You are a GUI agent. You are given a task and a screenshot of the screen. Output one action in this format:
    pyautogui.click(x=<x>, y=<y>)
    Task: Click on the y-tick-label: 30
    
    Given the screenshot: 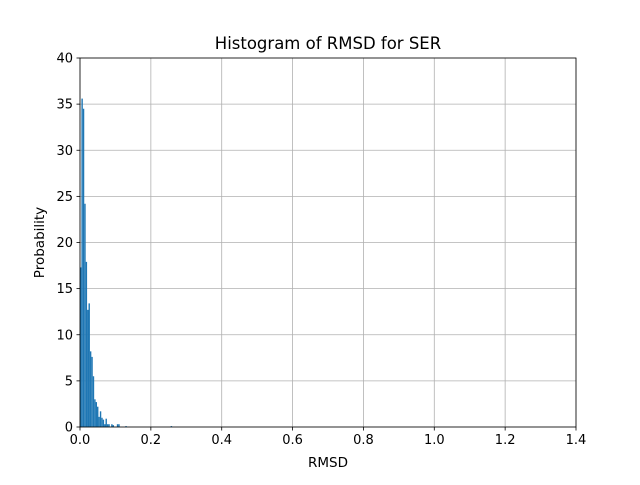 What is the action you would take?
    pyautogui.click(x=64, y=151)
    